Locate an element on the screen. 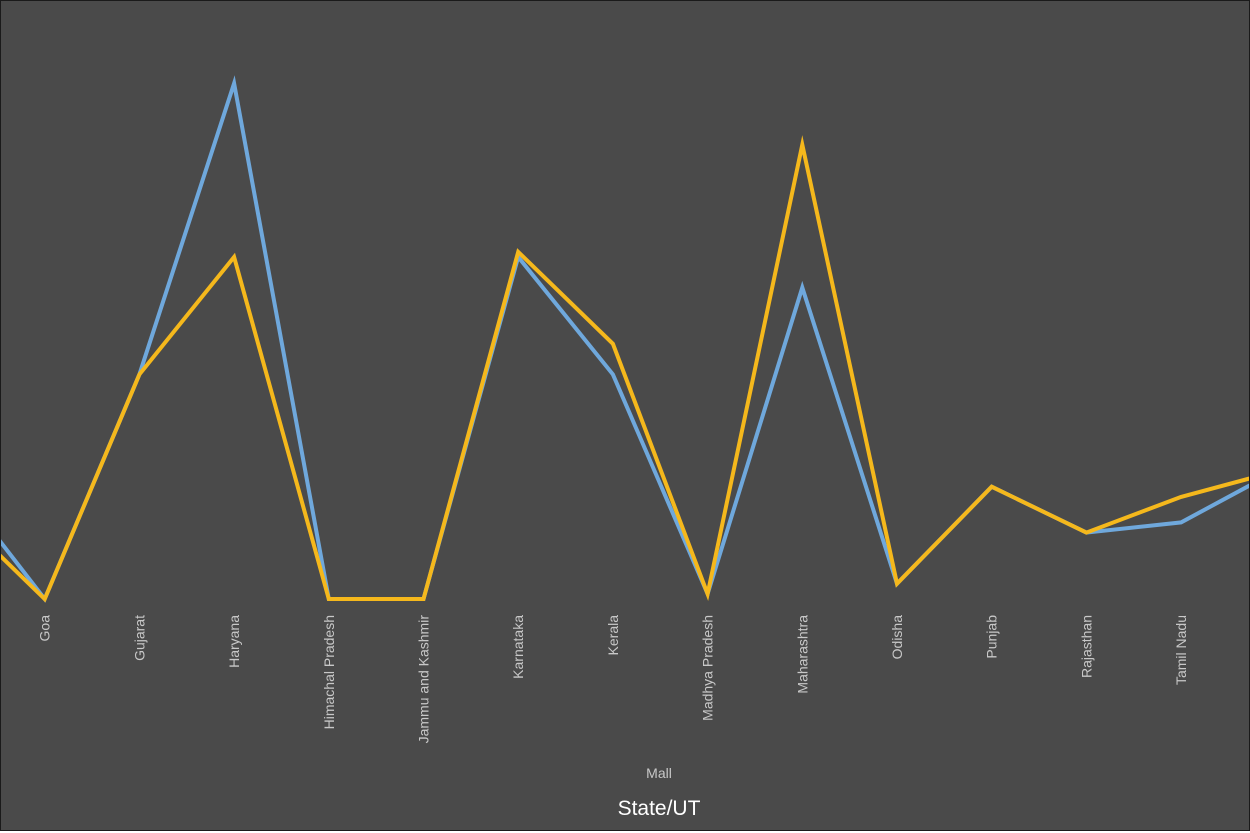 The height and width of the screenshot is (833, 1250). x-tick-label: Kerala is located at coordinates (613, 635).